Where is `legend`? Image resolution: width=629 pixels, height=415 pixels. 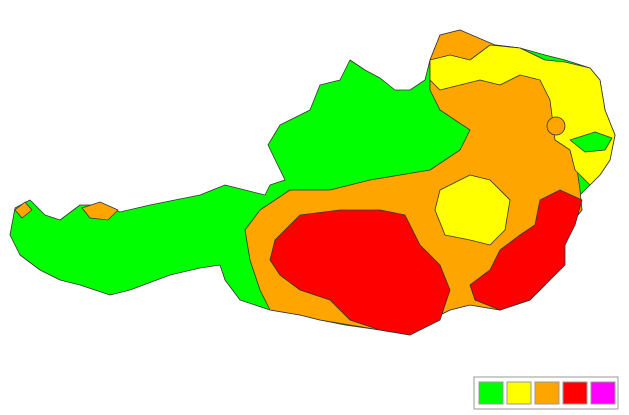 legend is located at coordinates (546, 393).